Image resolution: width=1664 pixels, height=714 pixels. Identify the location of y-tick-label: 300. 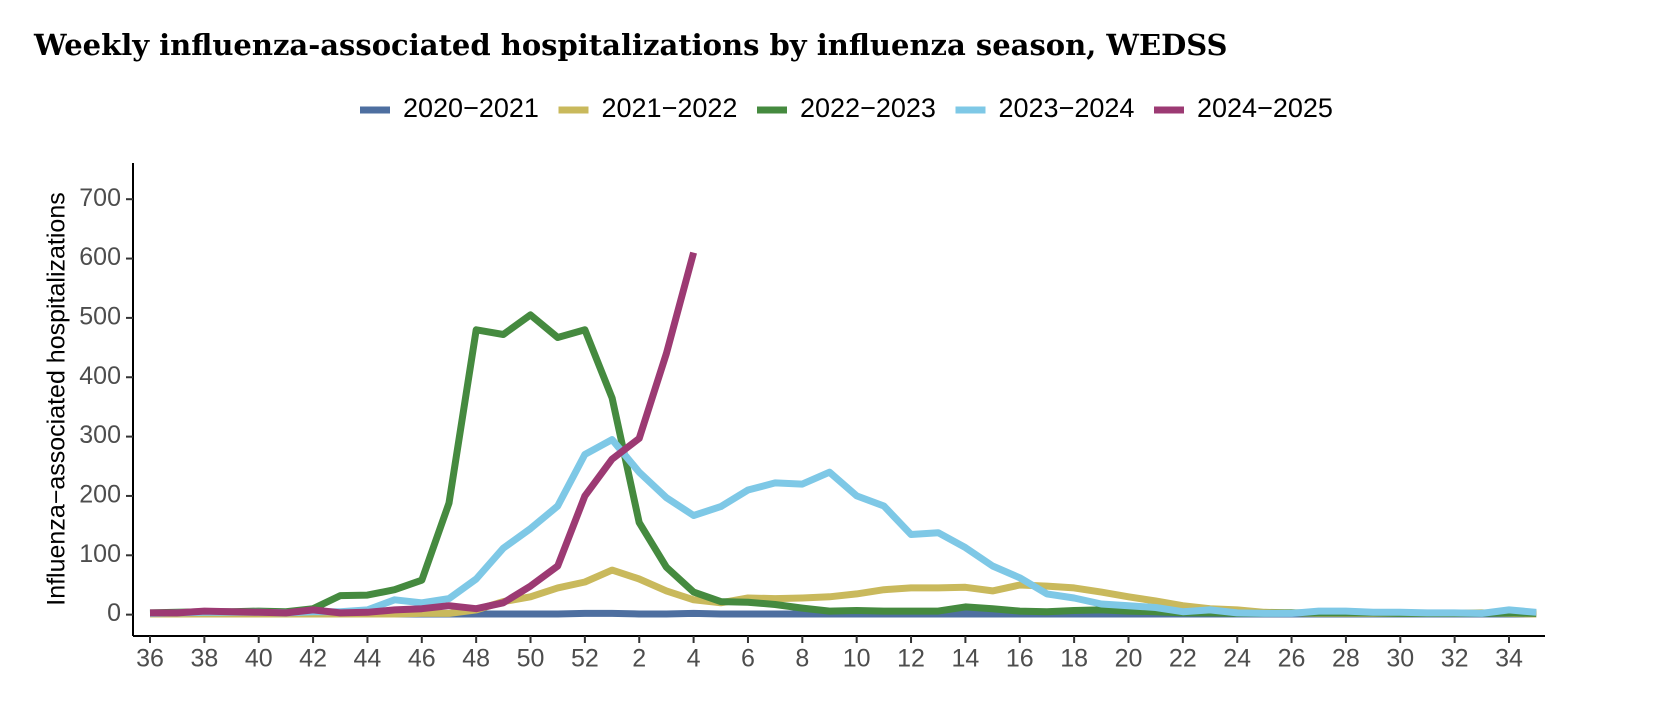
(100, 435).